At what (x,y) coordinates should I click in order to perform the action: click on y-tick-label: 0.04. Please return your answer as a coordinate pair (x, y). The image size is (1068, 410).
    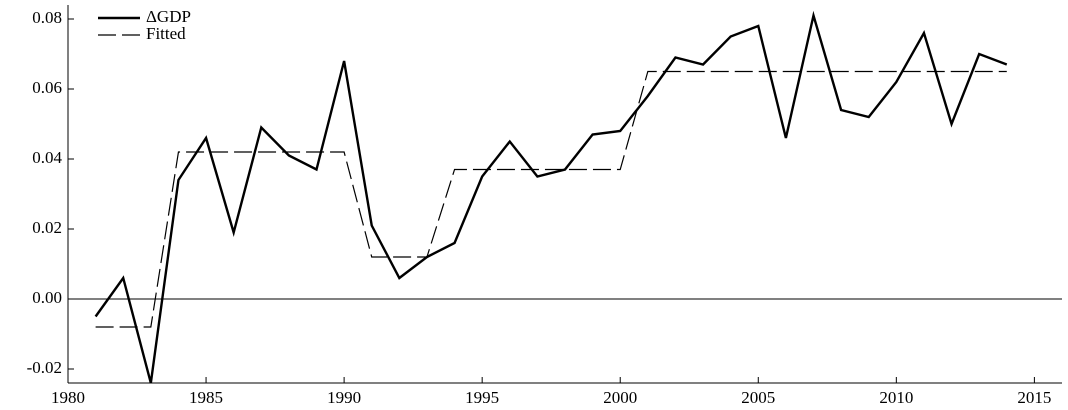
    Looking at the image, I should click on (47, 157).